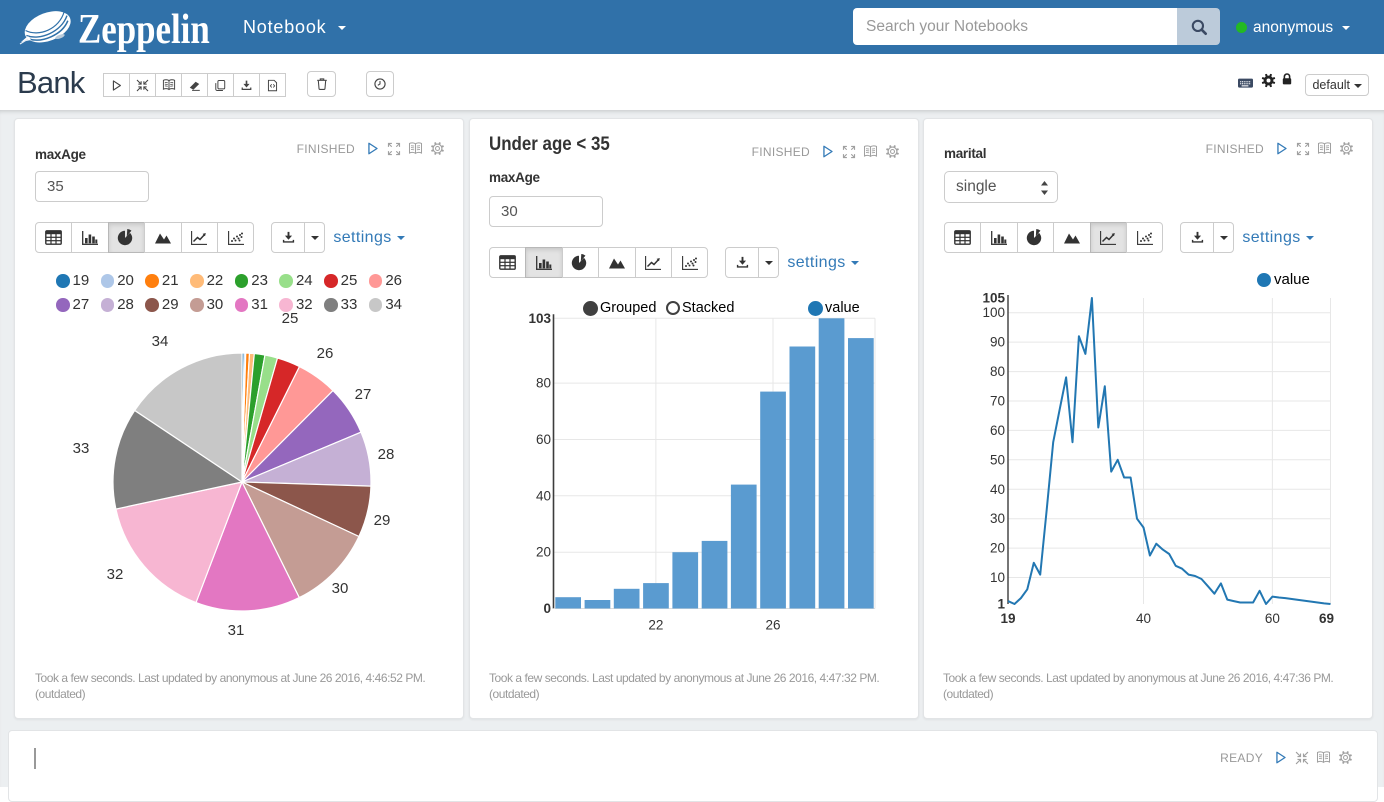 The height and width of the screenshot is (802, 1384). What do you see at coordinates (1326, 618) in the screenshot?
I see `svg-text: 69` at bounding box center [1326, 618].